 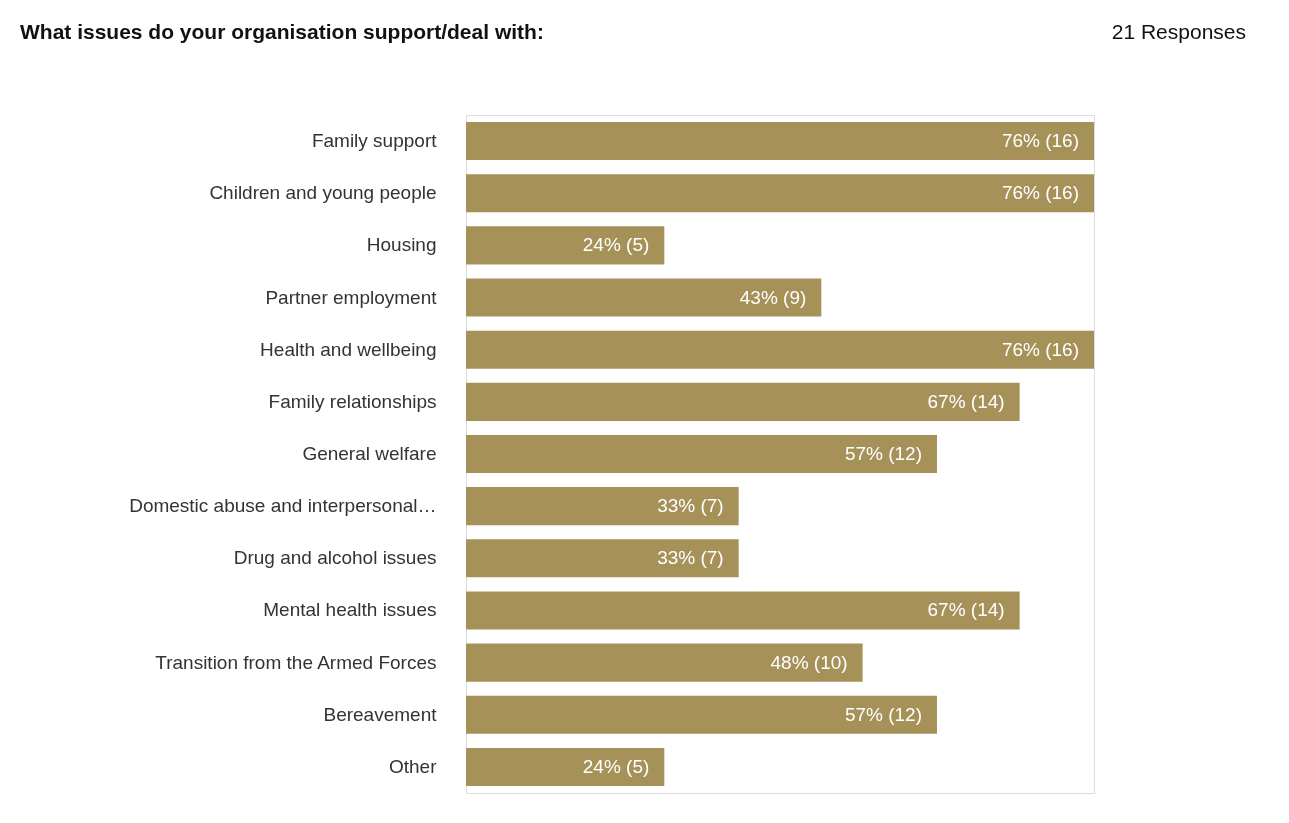 What do you see at coordinates (323, 193) in the screenshot?
I see `y-tick-label: Children and young people` at bounding box center [323, 193].